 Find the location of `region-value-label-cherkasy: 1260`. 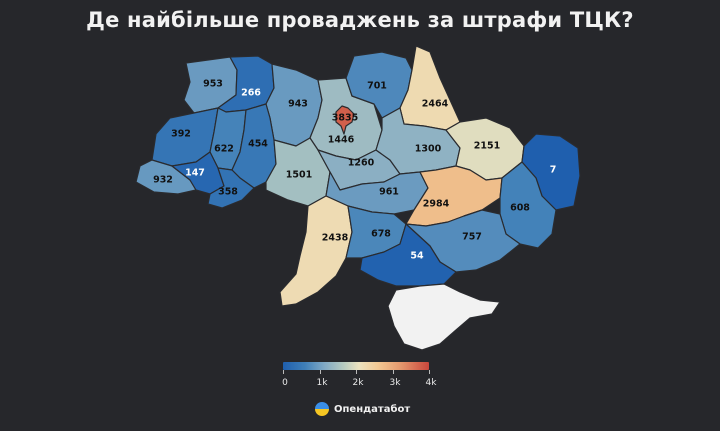

region-value-label-cherkasy: 1260 is located at coordinates (361, 163).